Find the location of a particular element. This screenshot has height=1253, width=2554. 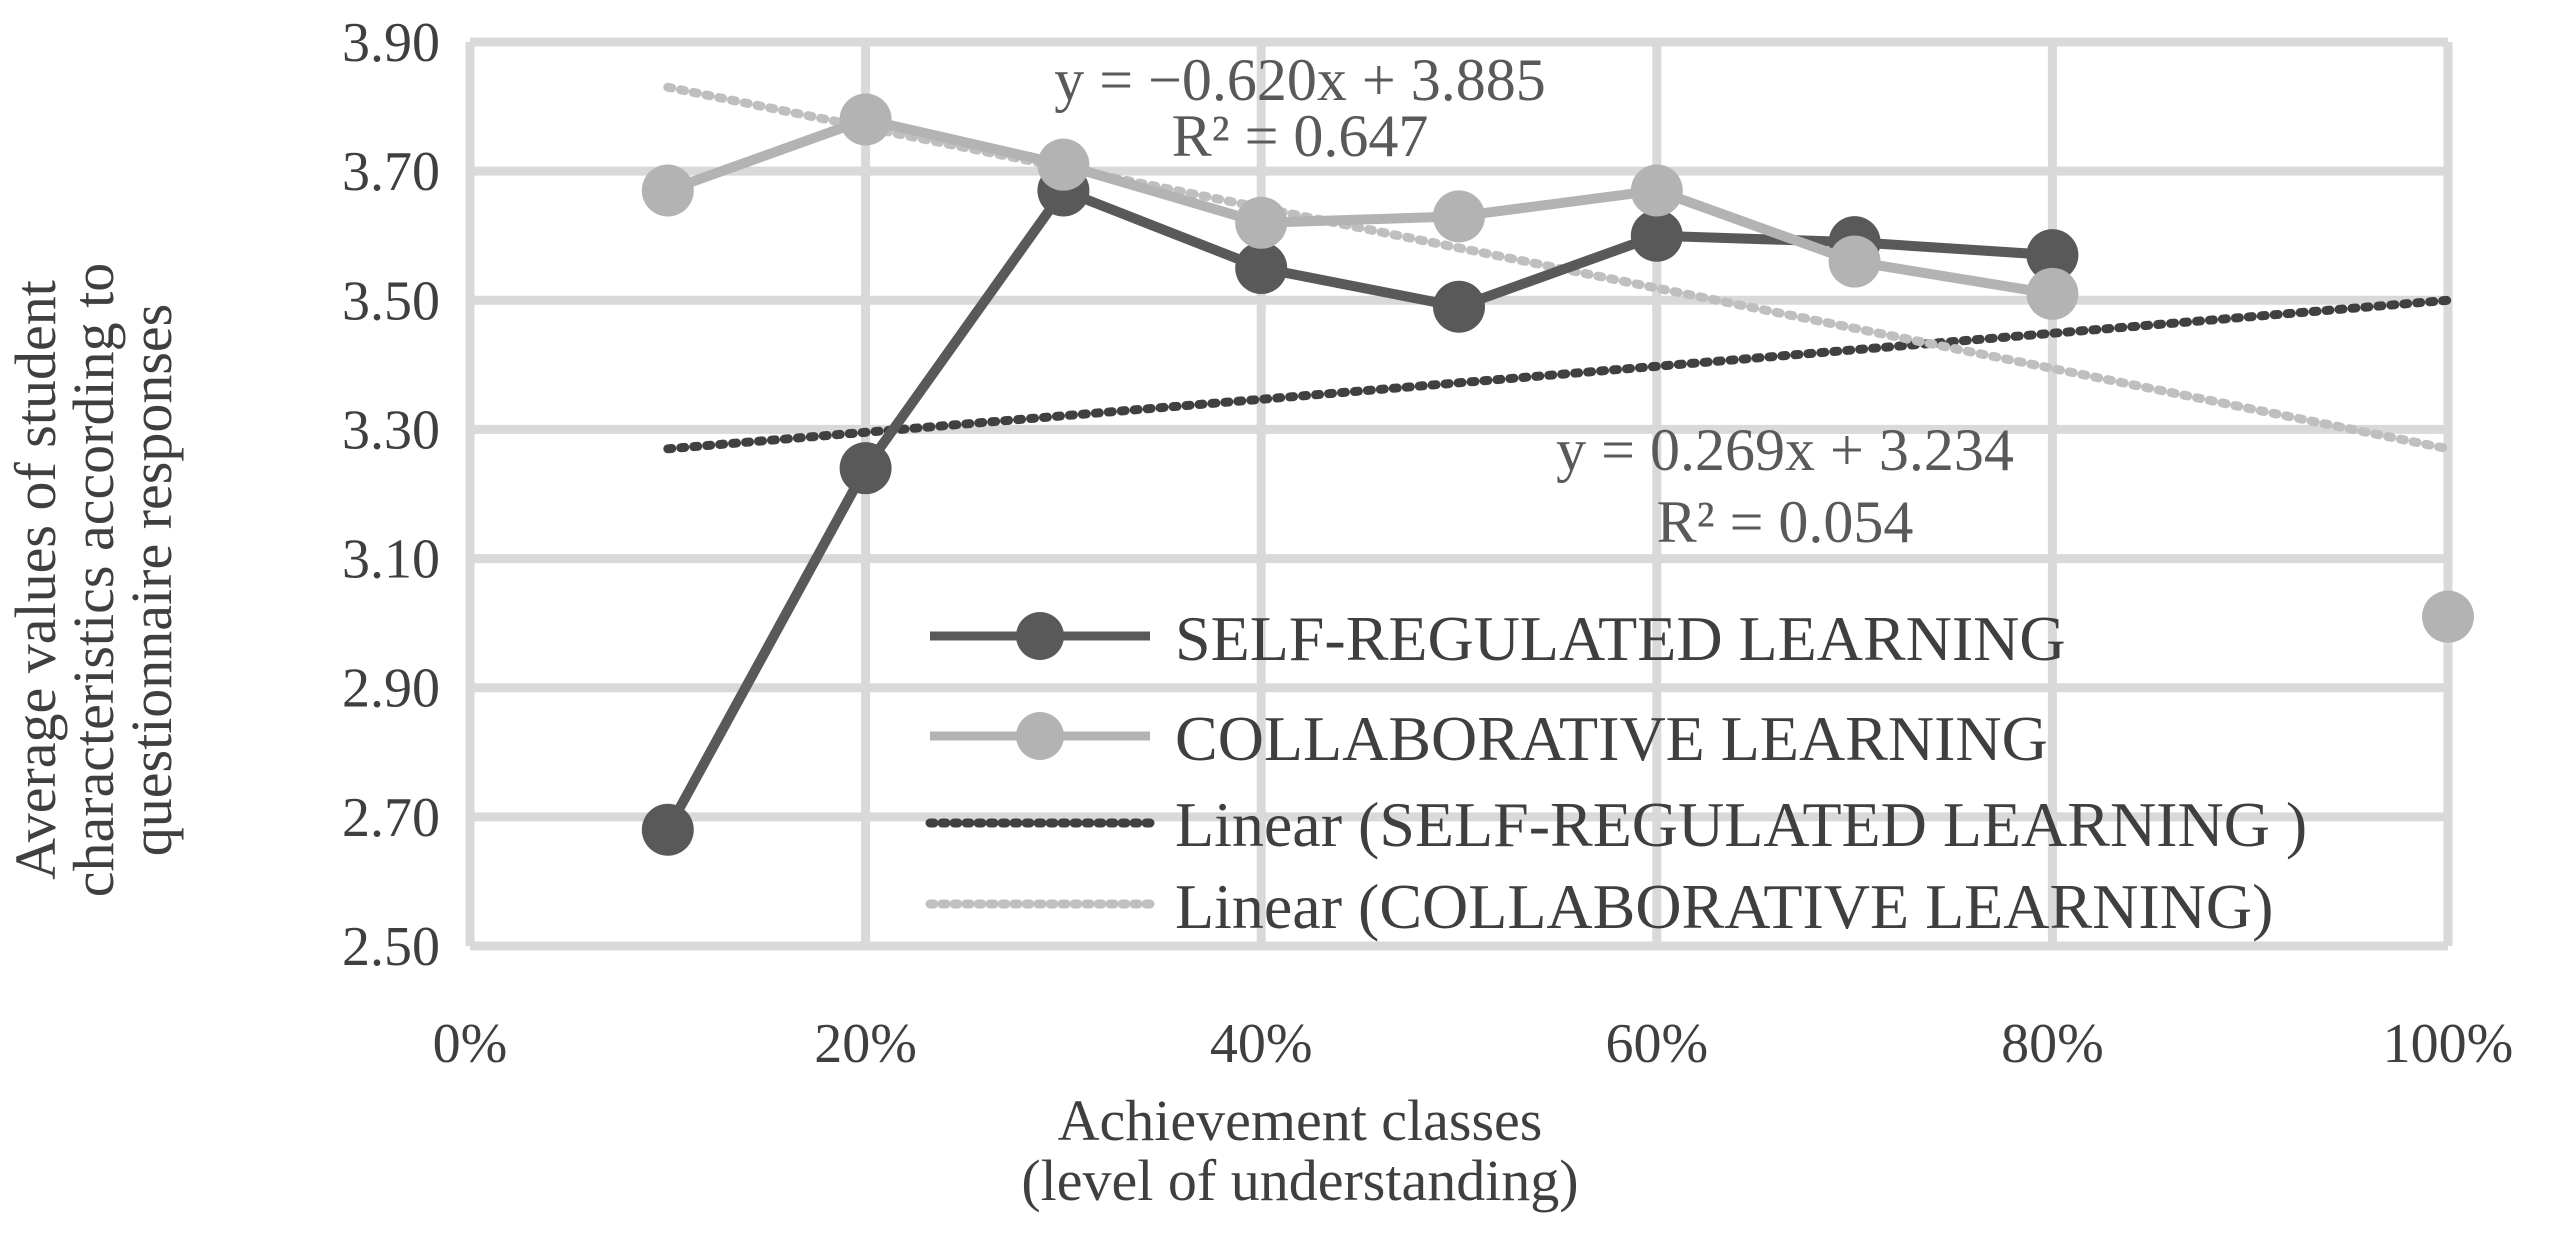

x-tick-label-1: 20% is located at coordinates (865, 1044).